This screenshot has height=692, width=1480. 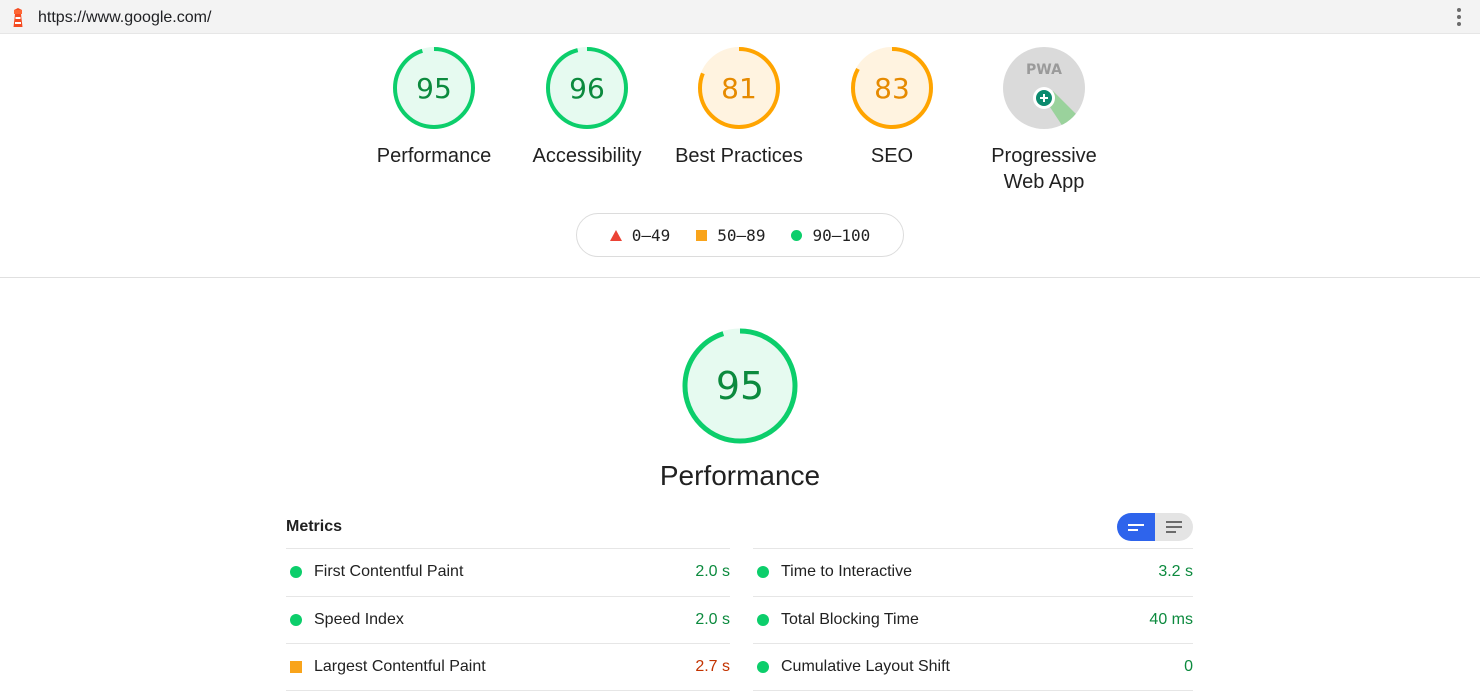 What do you see at coordinates (973, 667) in the screenshot?
I see `metric-row: Cumulative Layout Shift 0` at bounding box center [973, 667].